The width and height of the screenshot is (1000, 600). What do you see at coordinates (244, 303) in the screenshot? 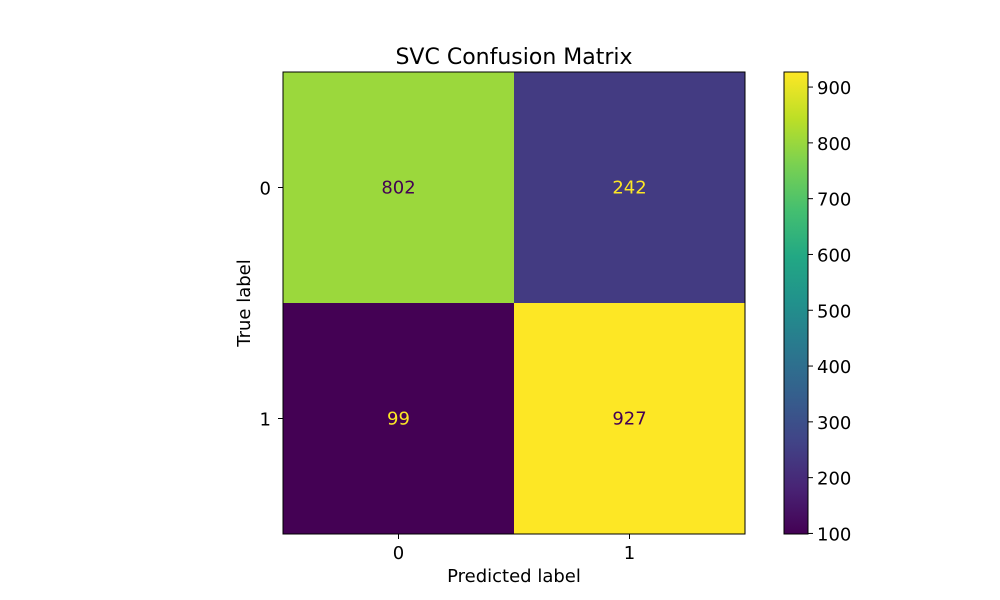
I see `y-axis-label: True label` at bounding box center [244, 303].